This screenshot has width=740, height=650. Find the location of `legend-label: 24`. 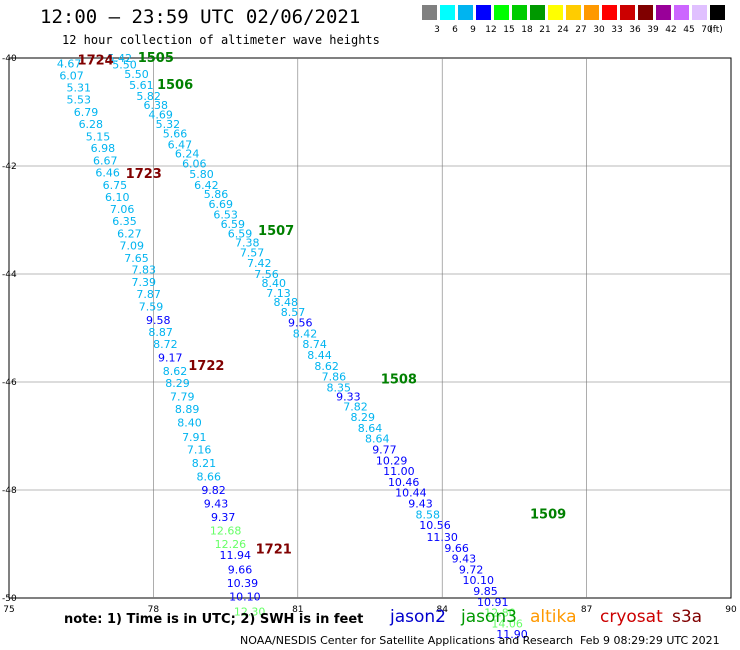

legend-label: 24 is located at coordinates (563, 30).